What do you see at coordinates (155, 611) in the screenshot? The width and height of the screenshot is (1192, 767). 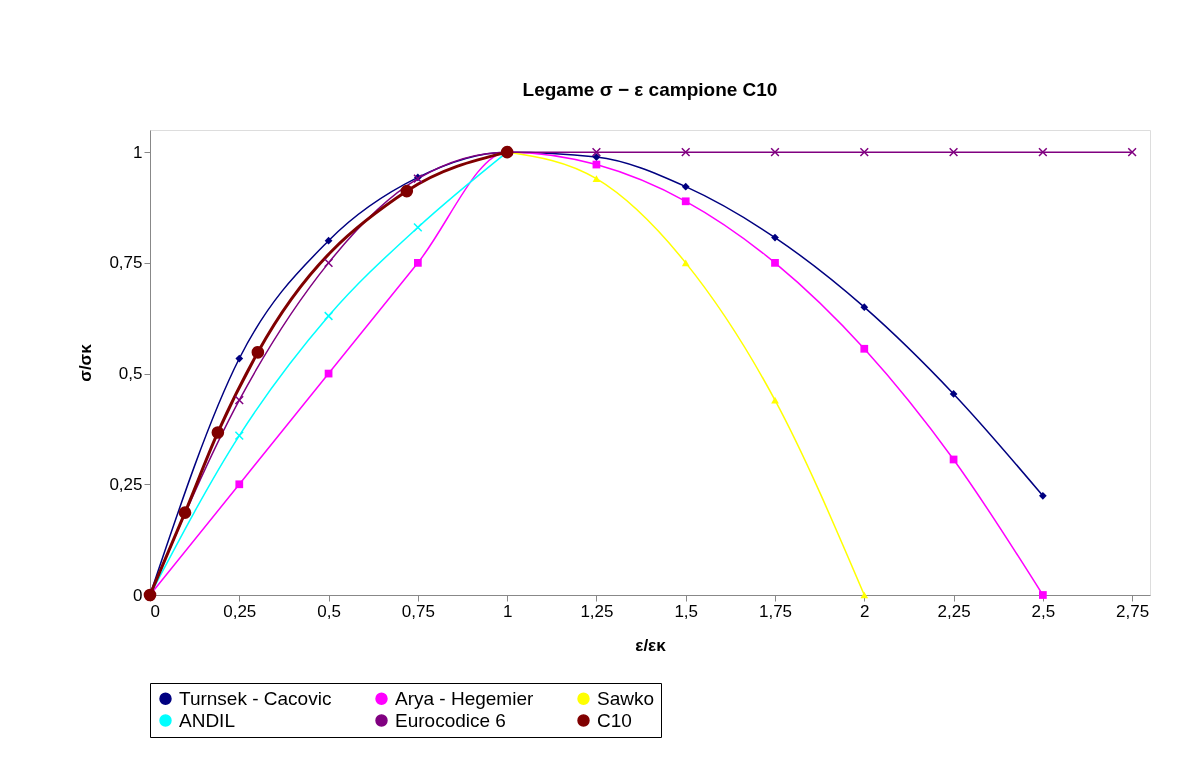 I see `x-tick-label: 0` at bounding box center [155, 611].